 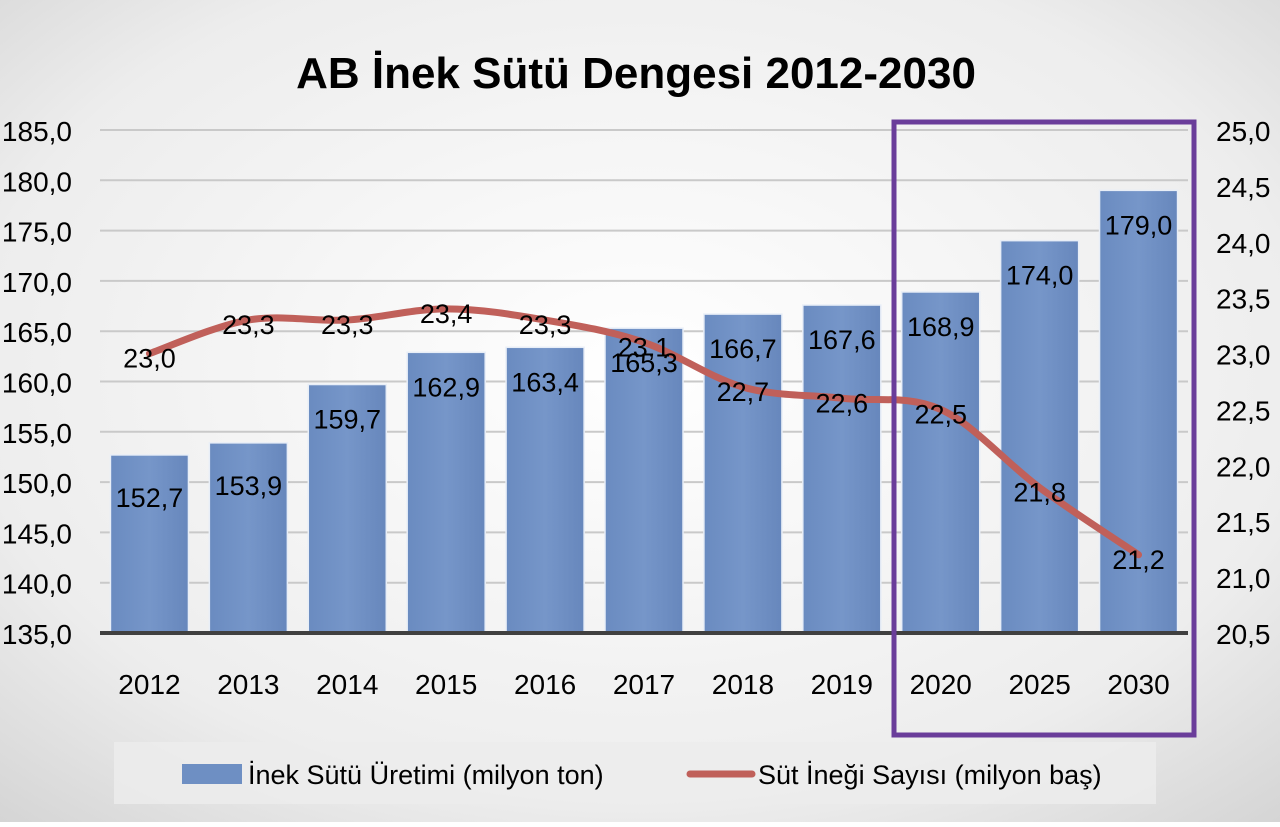 I want to click on x-tick-label: 2025, so click(x=1039, y=684).